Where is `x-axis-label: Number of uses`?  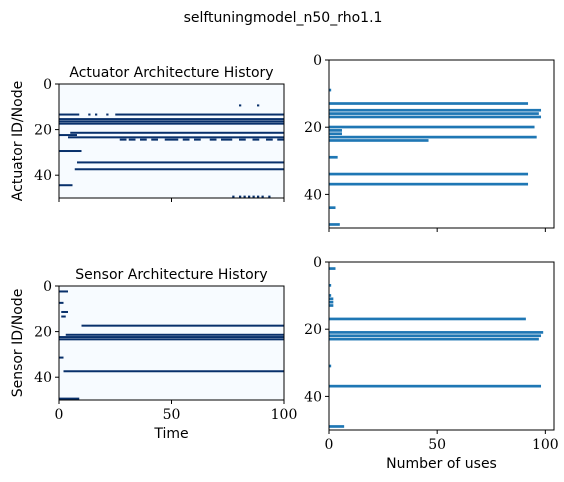 x-axis-label: Number of uses is located at coordinates (441, 464).